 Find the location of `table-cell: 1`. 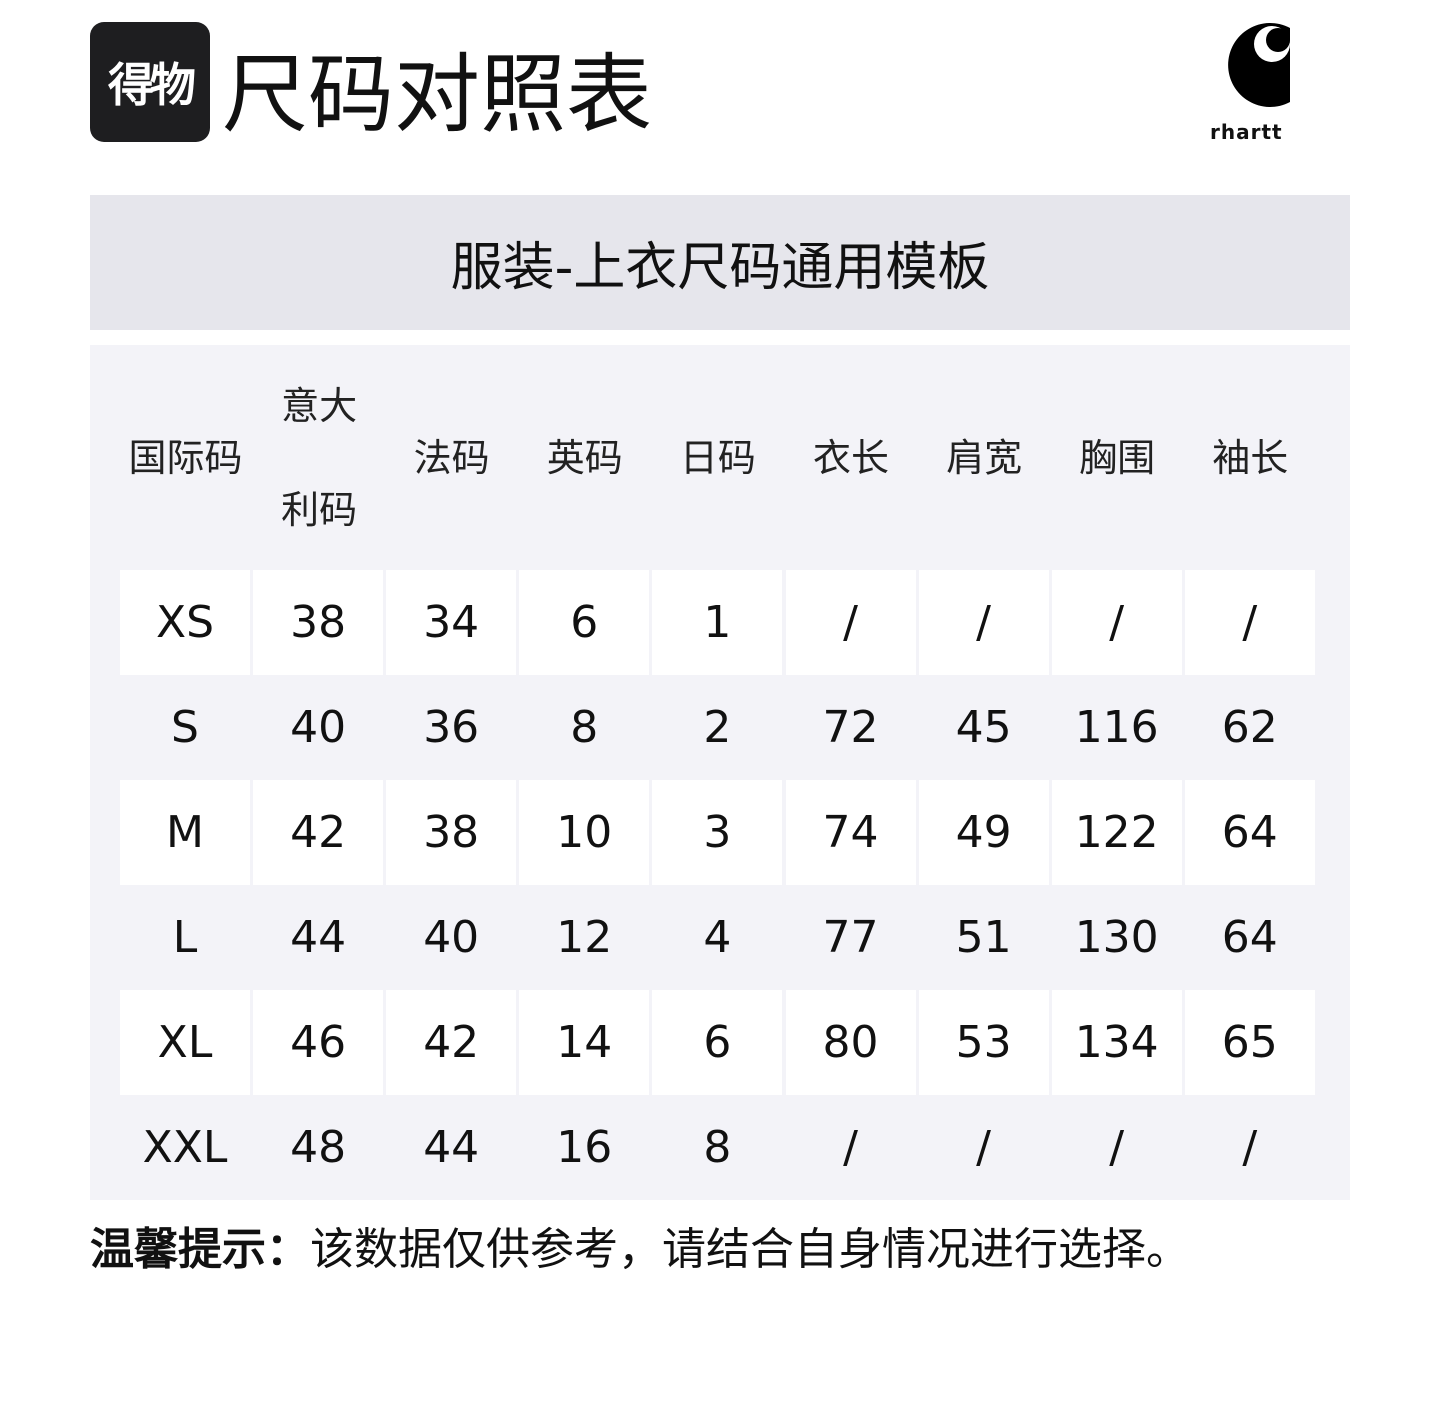

table-cell: 1 is located at coordinates (717, 622).